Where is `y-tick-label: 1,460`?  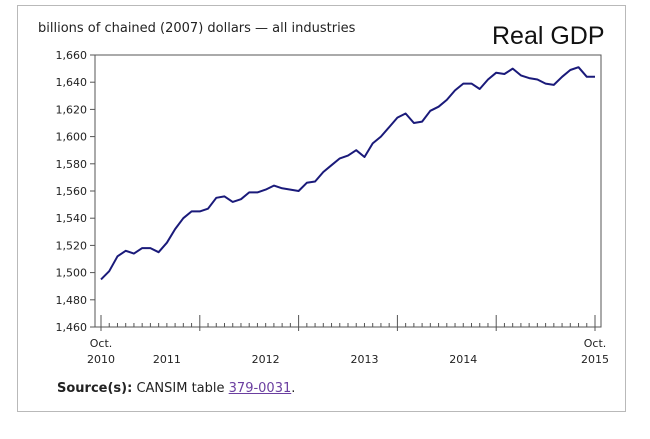
y-tick-label: 1,460 is located at coordinates (72, 327).